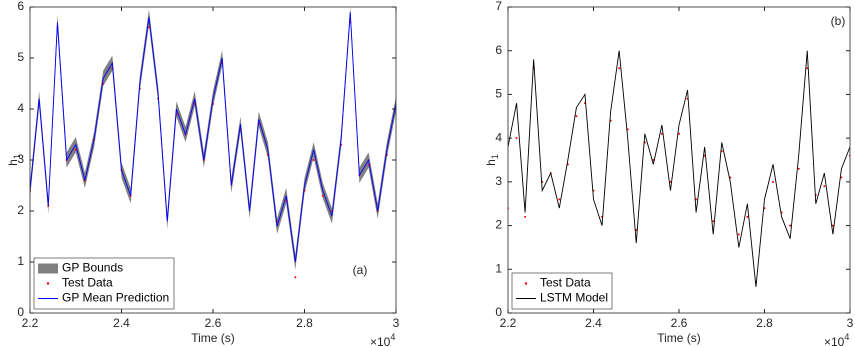  Describe the element at coordinates (498, 6) in the screenshot. I see `y-tick-label: 7` at that location.